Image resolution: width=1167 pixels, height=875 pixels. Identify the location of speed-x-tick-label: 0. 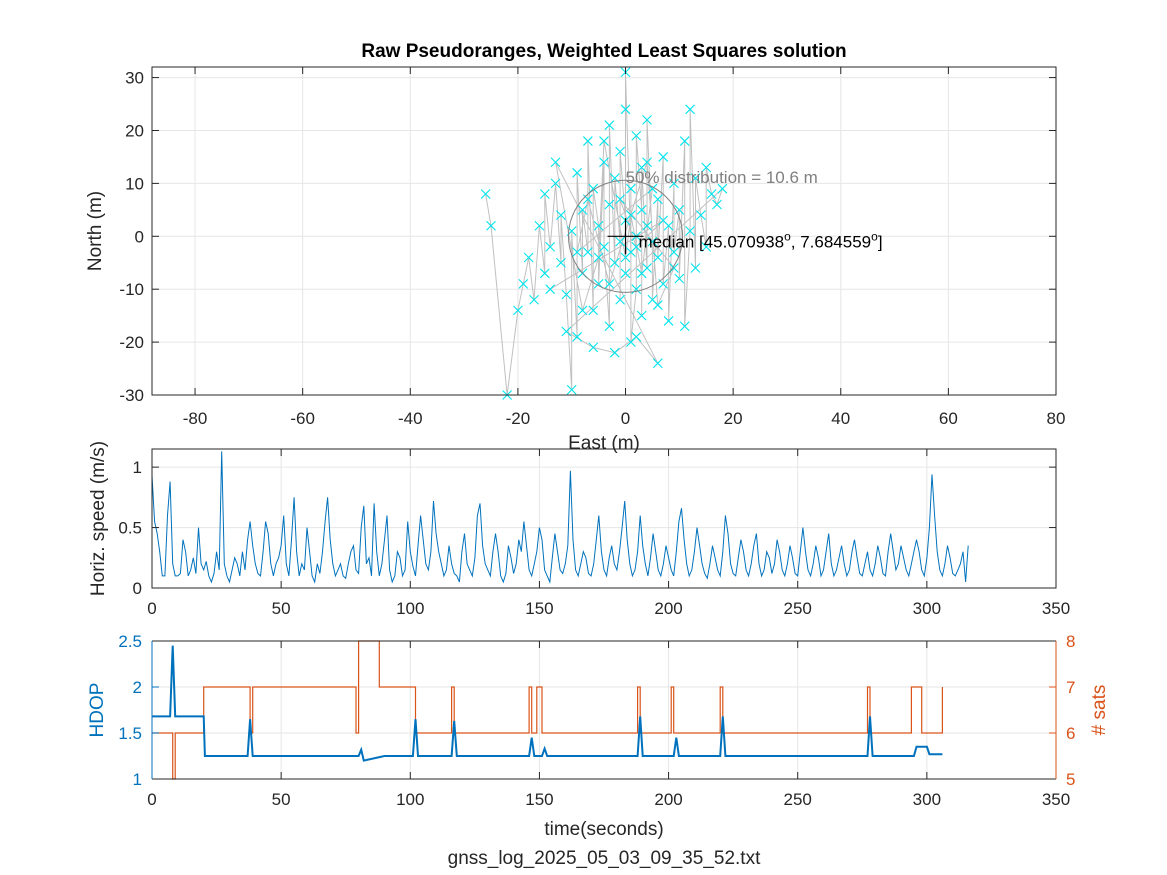
(151, 608).